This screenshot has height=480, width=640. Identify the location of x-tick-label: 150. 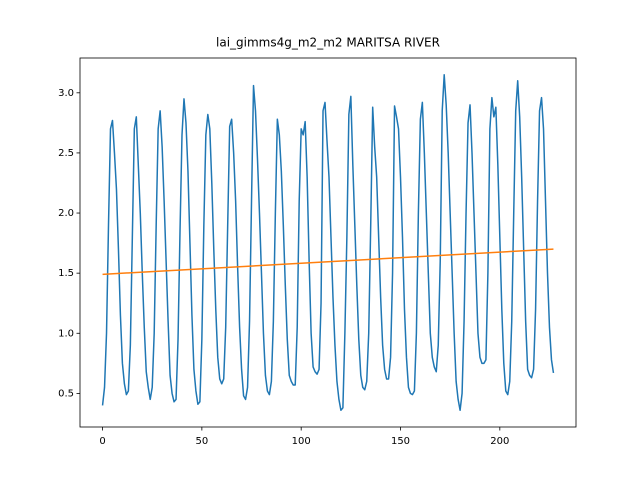
(400, 441).